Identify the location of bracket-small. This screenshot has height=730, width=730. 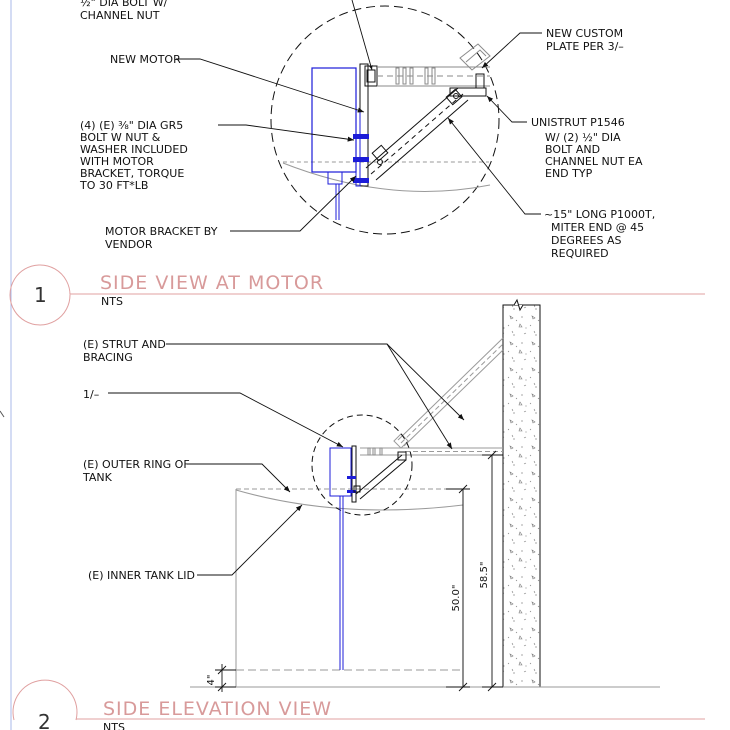
(354, 474).